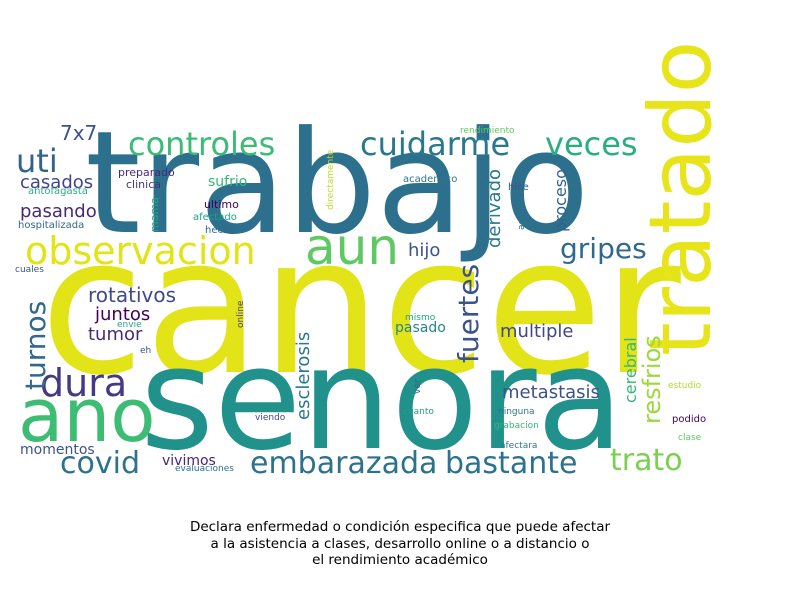  Describe the element at coordinates (115, 334) in the screenshot. I see `cloud-word-tumor: tumor` at that location.